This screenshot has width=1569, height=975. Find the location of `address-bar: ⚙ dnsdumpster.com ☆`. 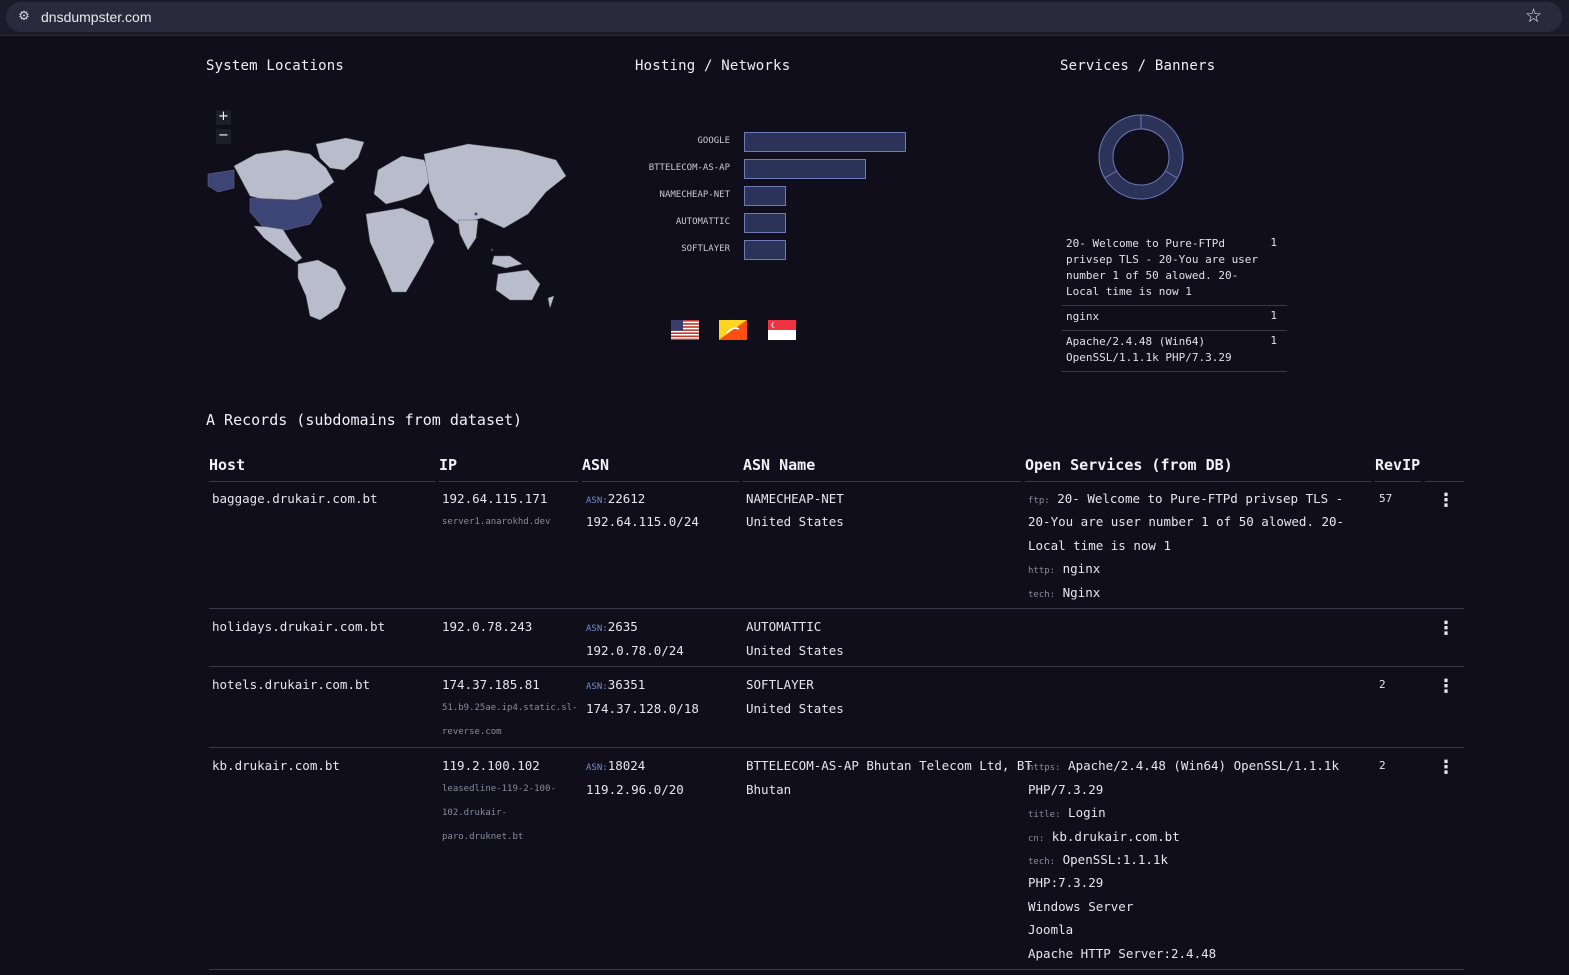

address-bar: ⚙ dnsdumpster.com ☆ is located at coordinates (784, 17).